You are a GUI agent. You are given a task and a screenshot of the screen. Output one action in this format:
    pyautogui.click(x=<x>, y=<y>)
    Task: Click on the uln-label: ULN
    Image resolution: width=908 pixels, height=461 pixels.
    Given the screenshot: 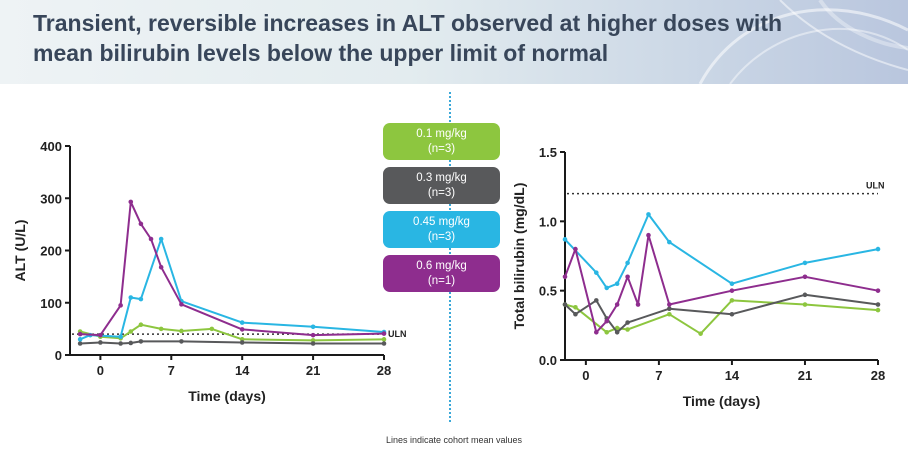 What is the action you would take?
    pyautogui.click(x=875, y=186)
    